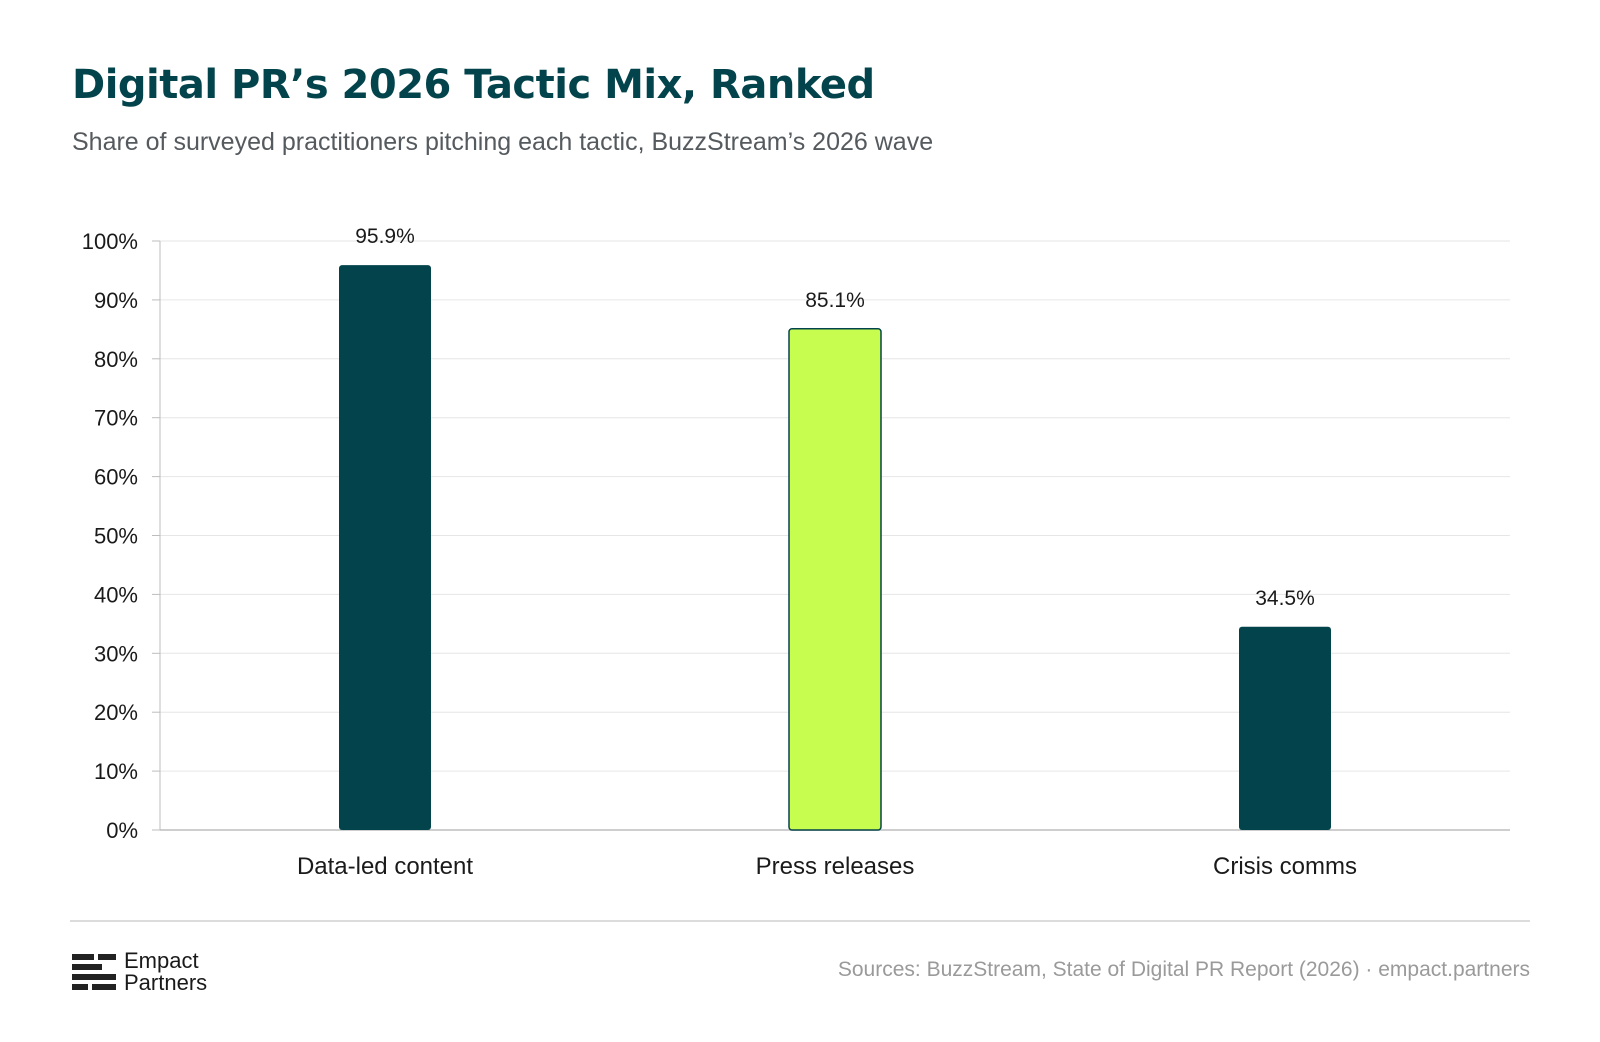  Describe the element at coordinates (800, 921) in the screenshot. I see `footer-divider` at that location.